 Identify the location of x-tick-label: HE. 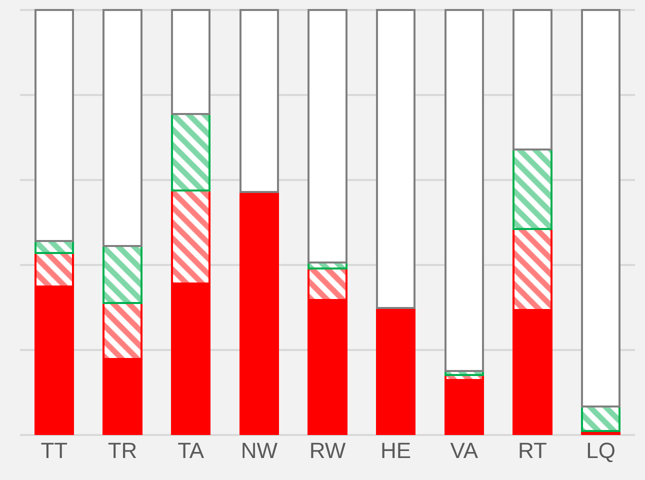
(396, 450).